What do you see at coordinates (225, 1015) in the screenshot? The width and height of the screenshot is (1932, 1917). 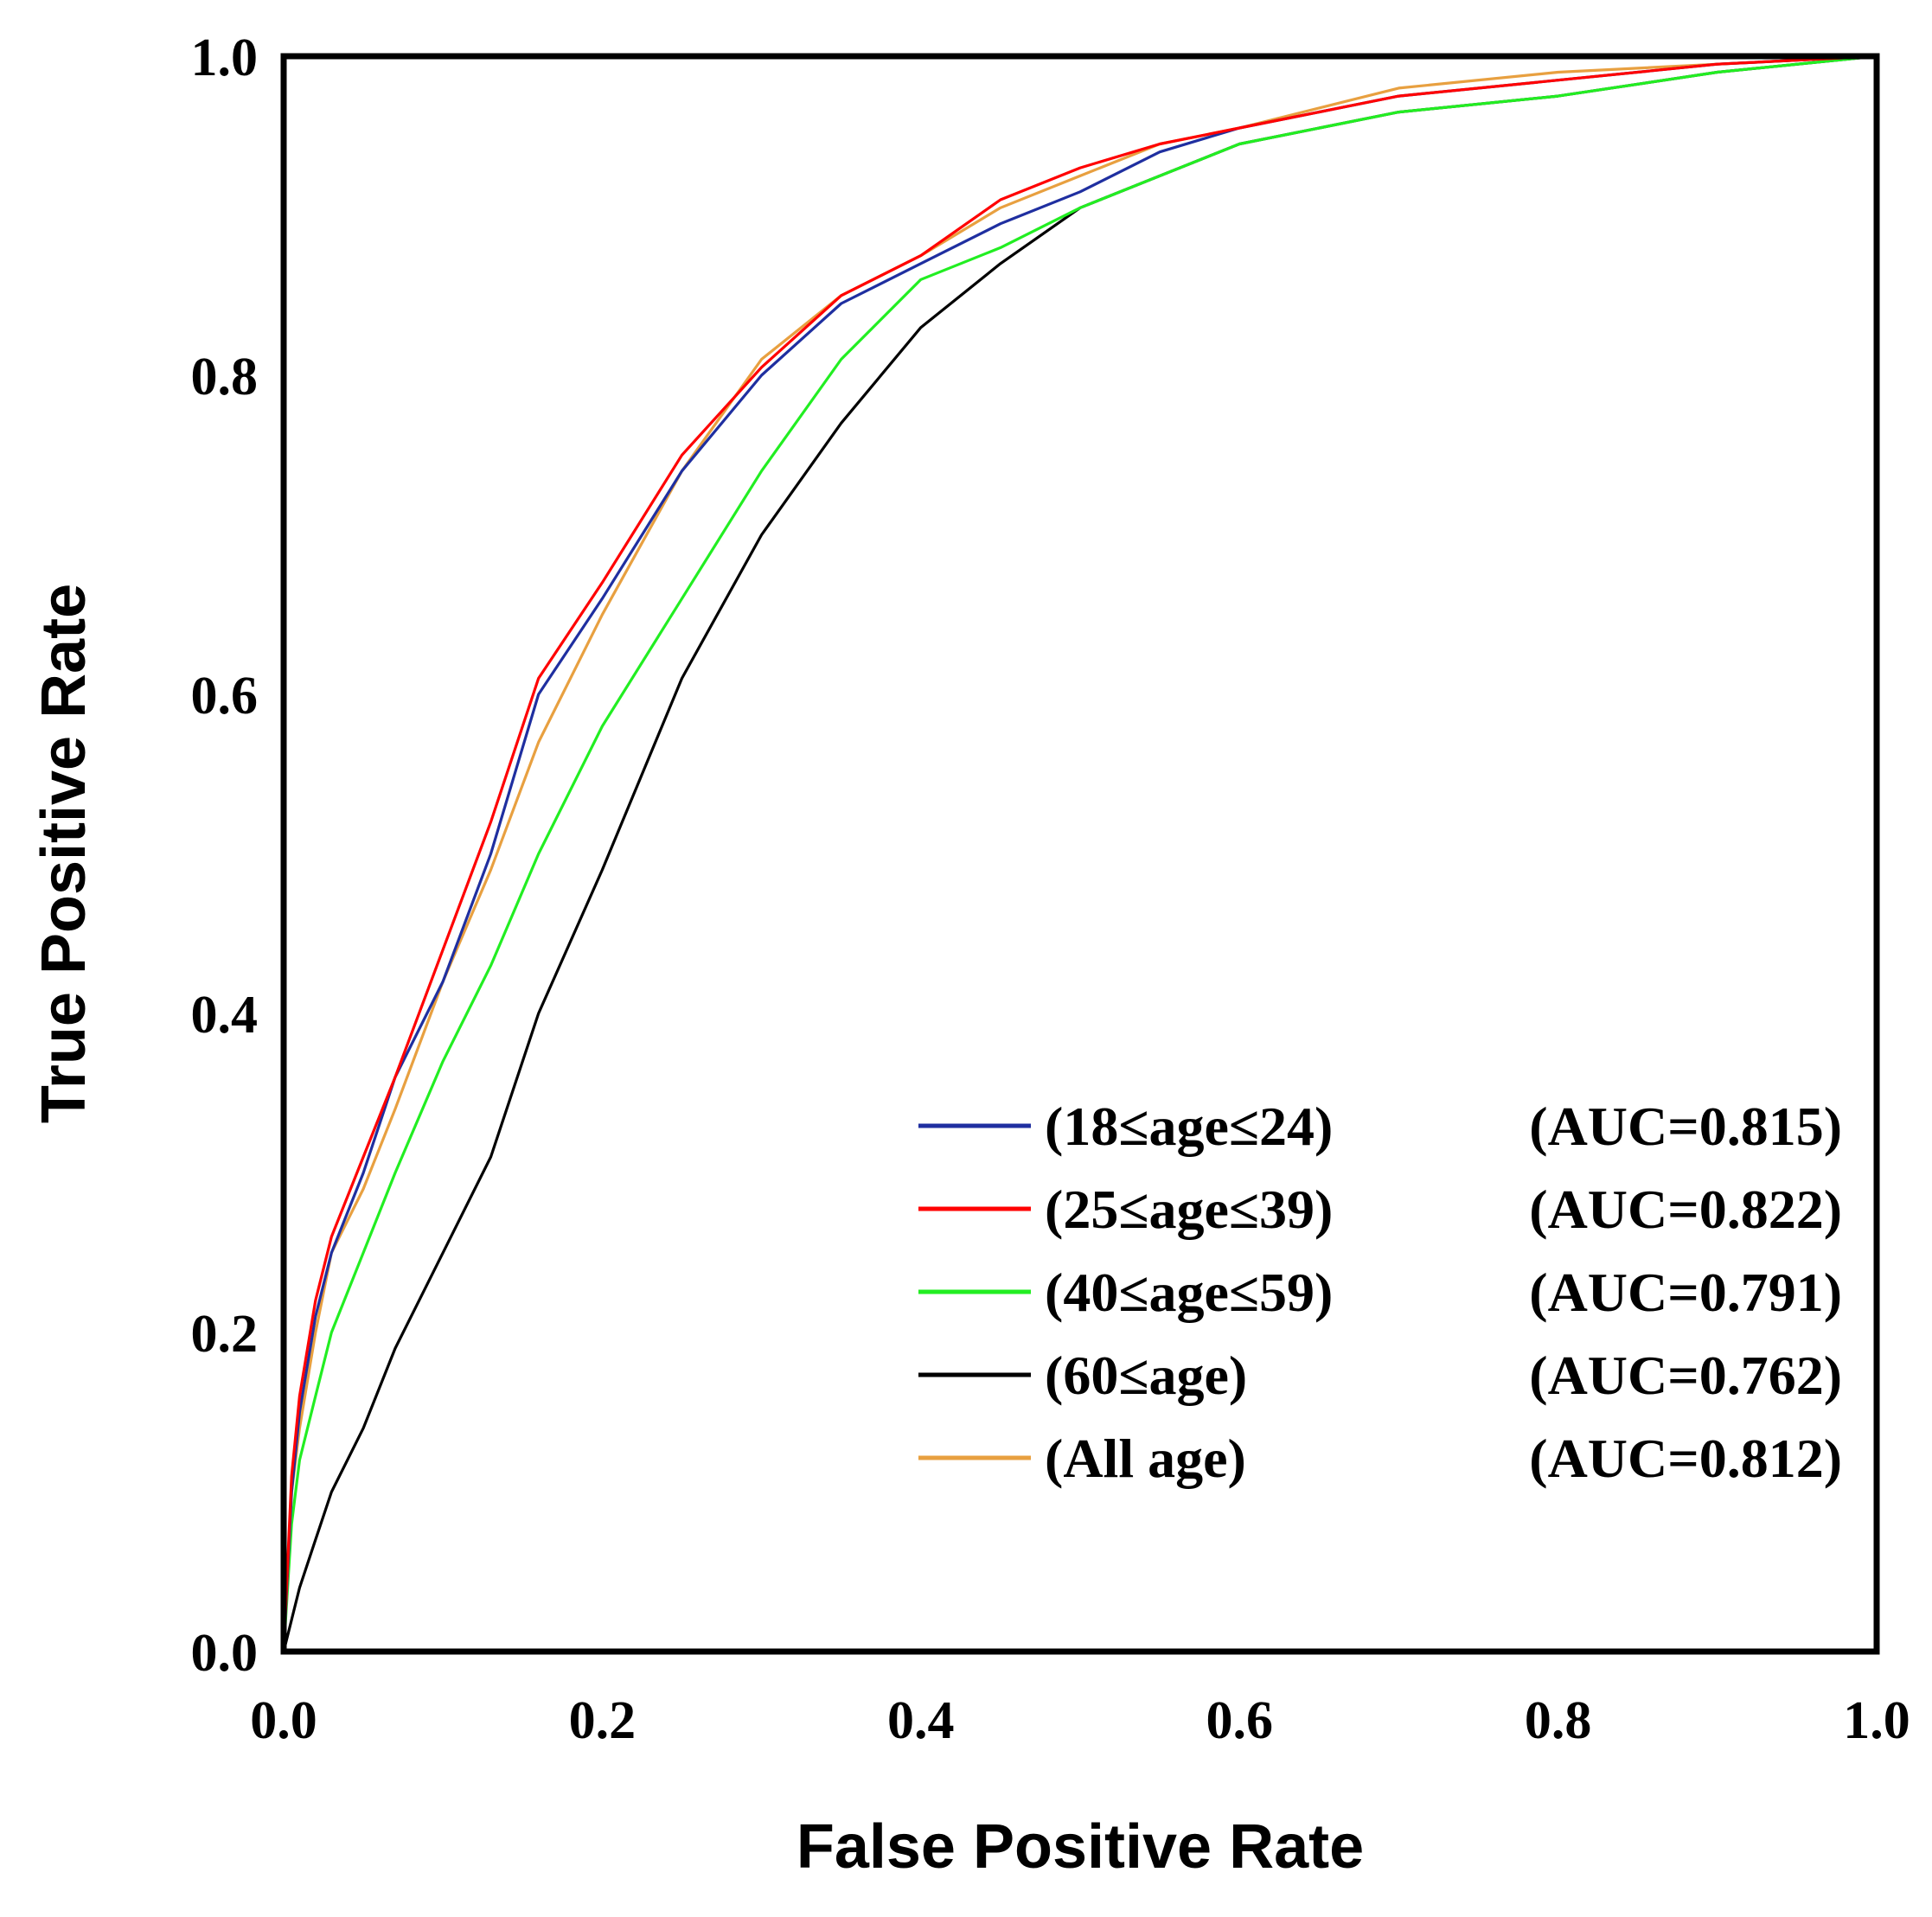 I see `y-tick-label-2: 0.4` at bounding box center [225, 1015].